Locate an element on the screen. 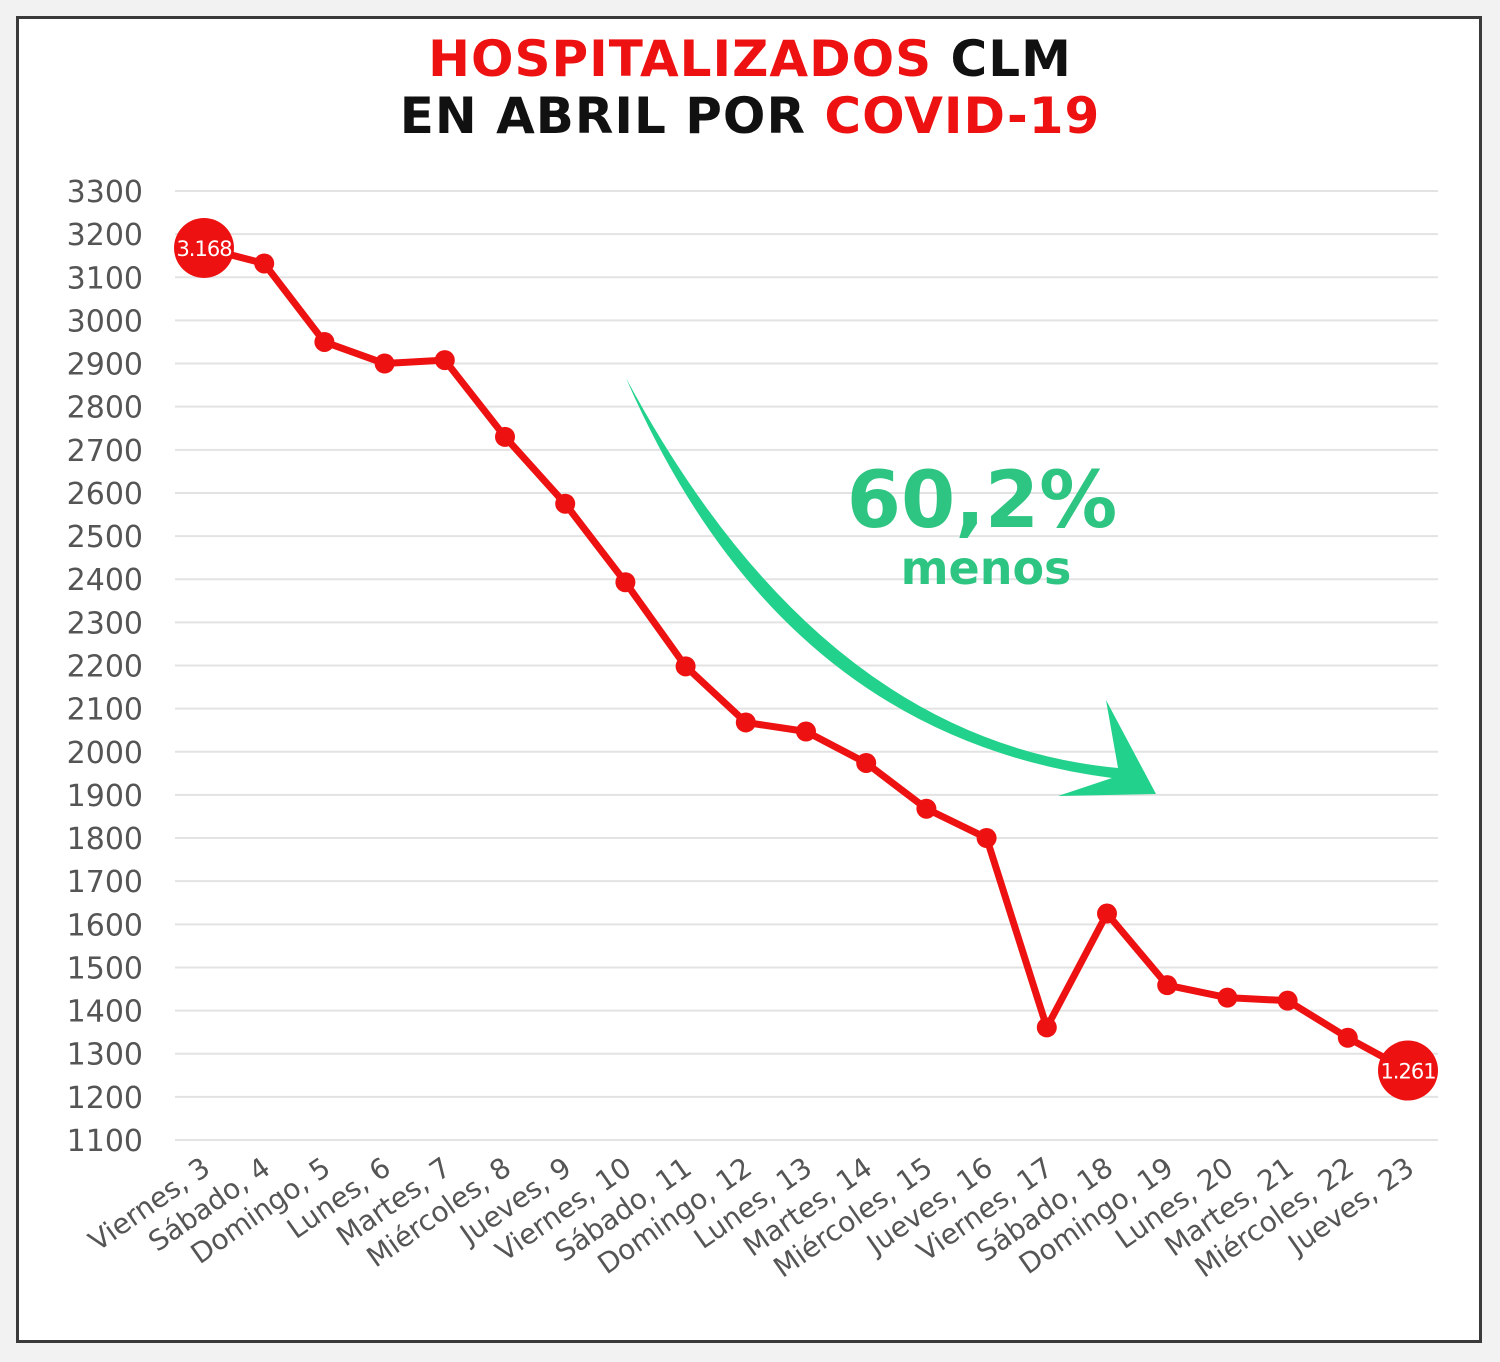  title-en-abril-por: EN ABRIL POR is located at coordinates (602, 116).